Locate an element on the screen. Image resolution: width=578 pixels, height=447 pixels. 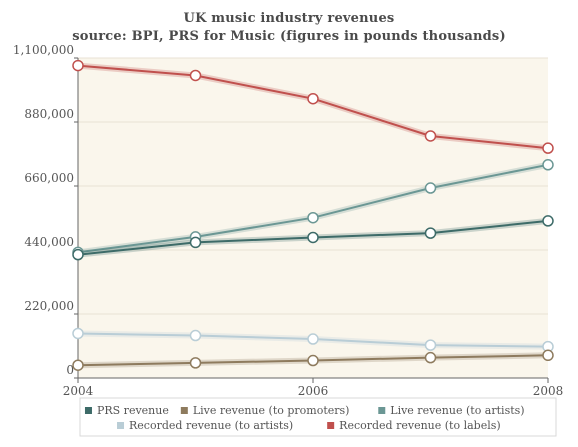
x-tick-label: 2006 is located at coordinates (313, 391).